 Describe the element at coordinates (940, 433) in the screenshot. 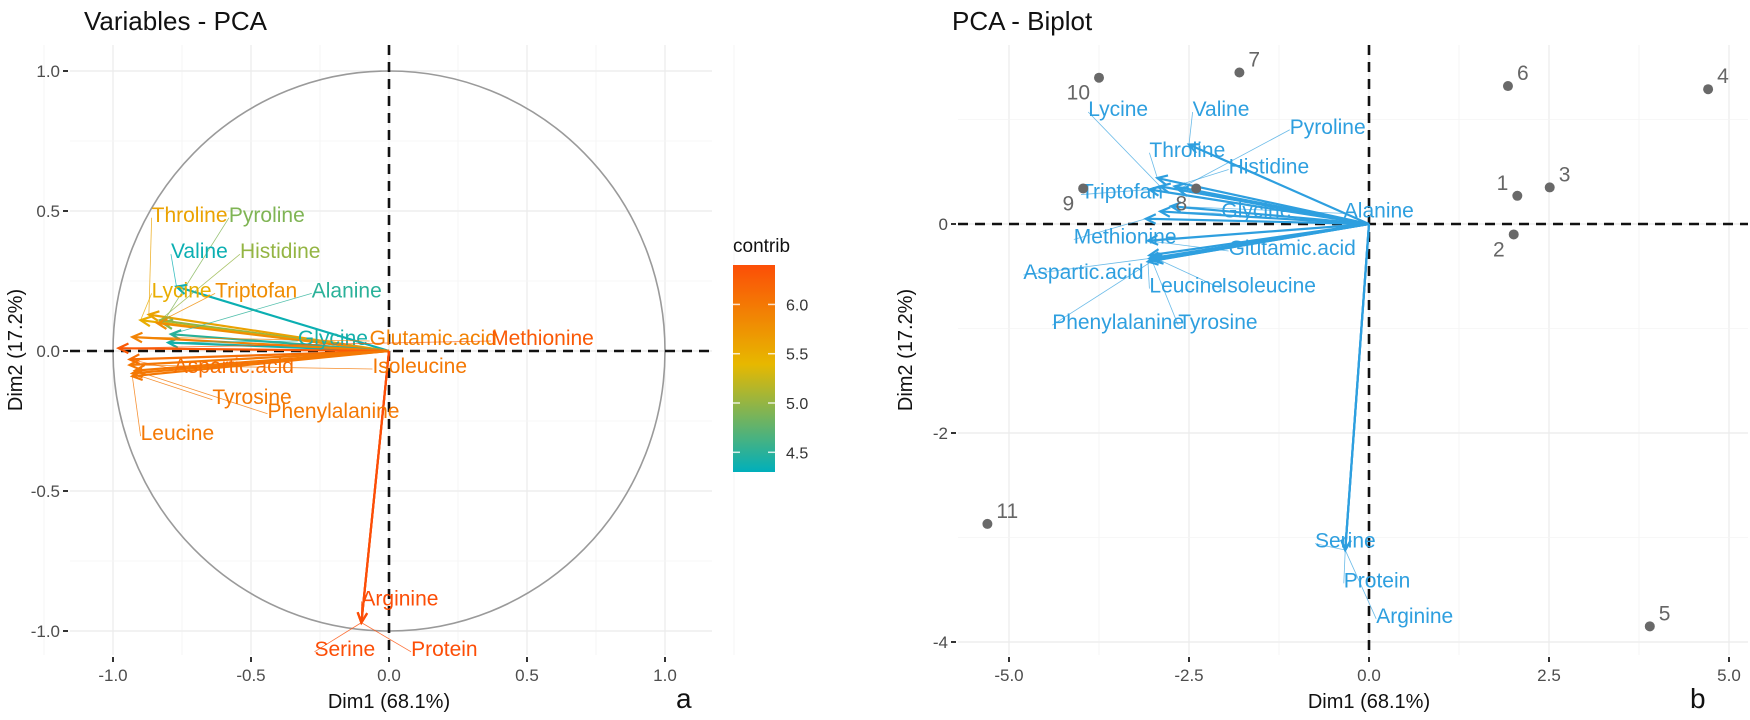

I see `y-tick-label: -2` at that location.